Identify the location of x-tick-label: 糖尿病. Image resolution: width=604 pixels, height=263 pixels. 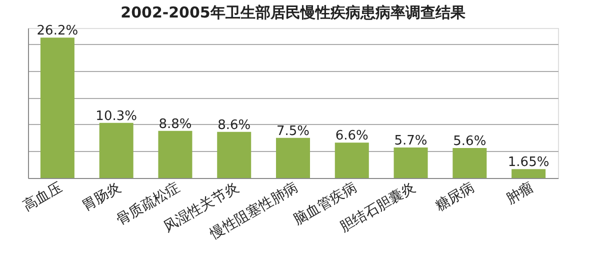
(455, 197).